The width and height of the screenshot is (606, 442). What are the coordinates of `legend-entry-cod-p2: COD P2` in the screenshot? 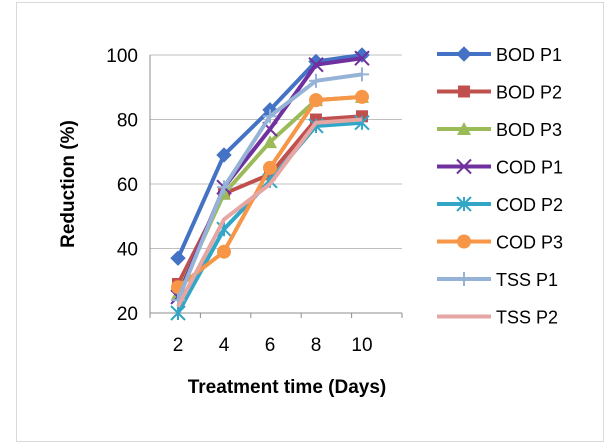 It's located at (500, 205).